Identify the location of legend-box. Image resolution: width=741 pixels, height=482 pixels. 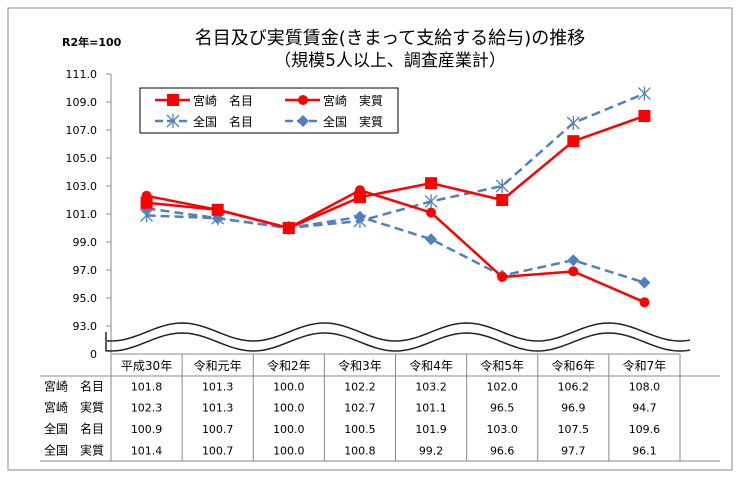
(269, 110).